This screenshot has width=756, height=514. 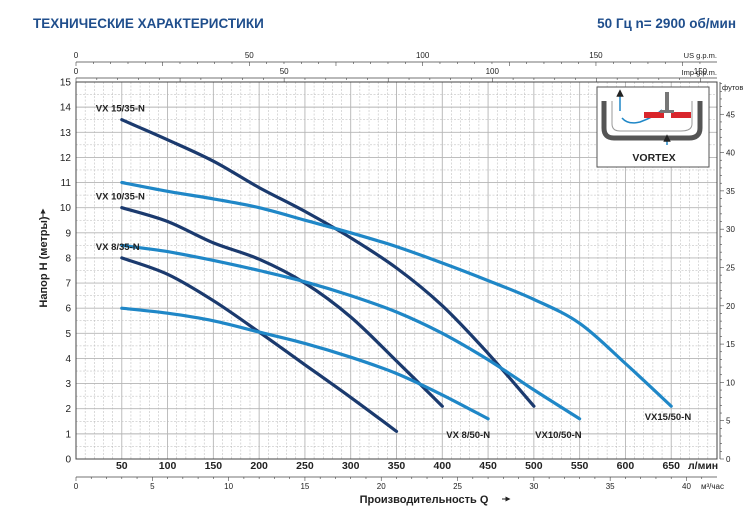 What do you see at coordinates (214, 466) in the screenshot?
I see `x-tick-label: 150` at bounding box center [214, 466].